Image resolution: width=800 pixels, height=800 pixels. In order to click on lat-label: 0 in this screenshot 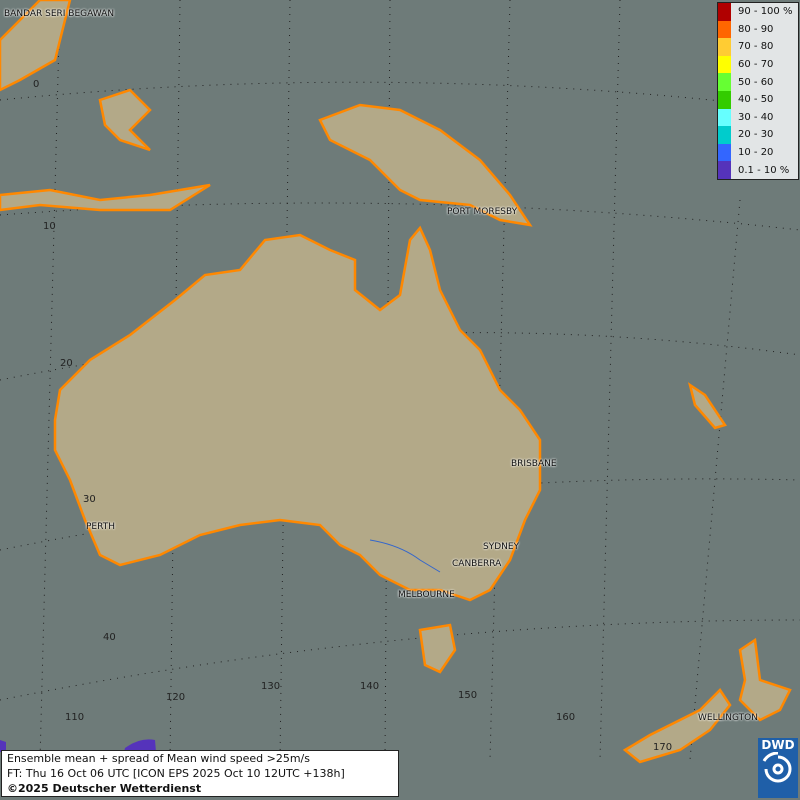, I will do `click(36, 84)`.